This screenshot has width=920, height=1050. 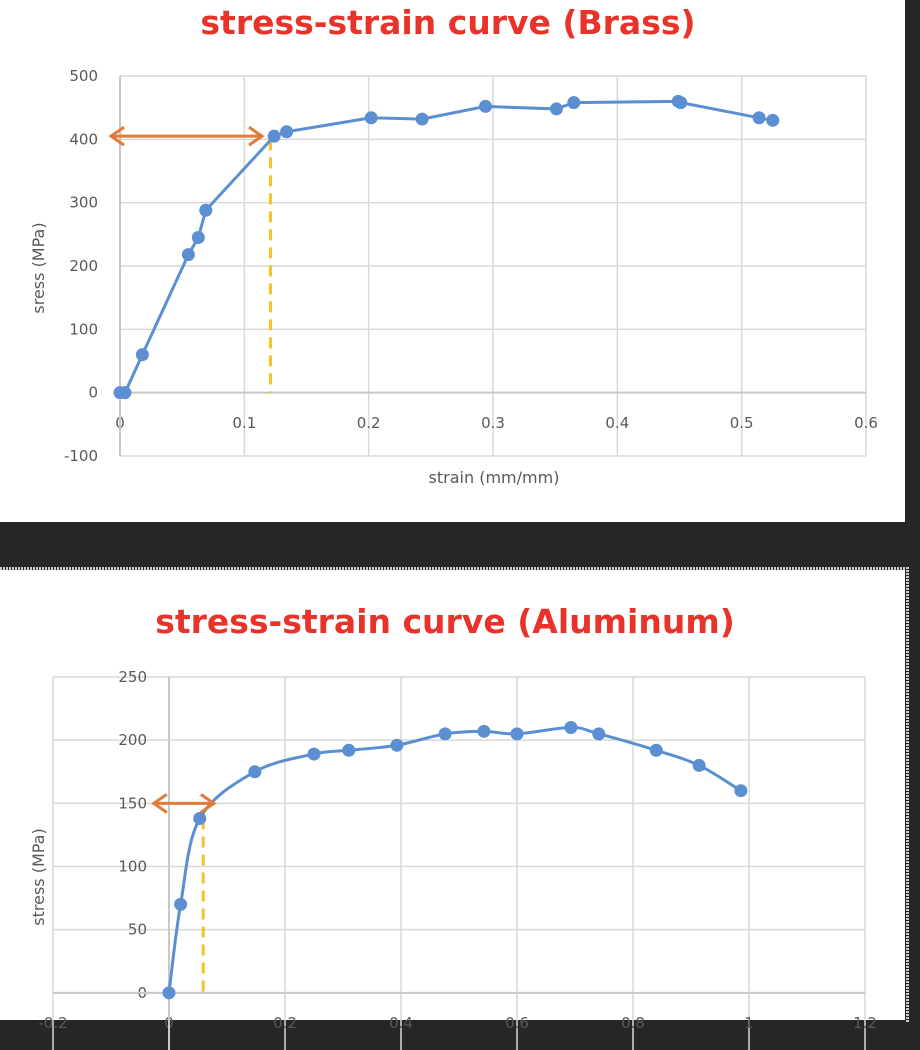 What do you see at coordinates (244, 423) in the screenshot?
I see `brass-x-tick: 0.1` at bounding box center [244, 423].